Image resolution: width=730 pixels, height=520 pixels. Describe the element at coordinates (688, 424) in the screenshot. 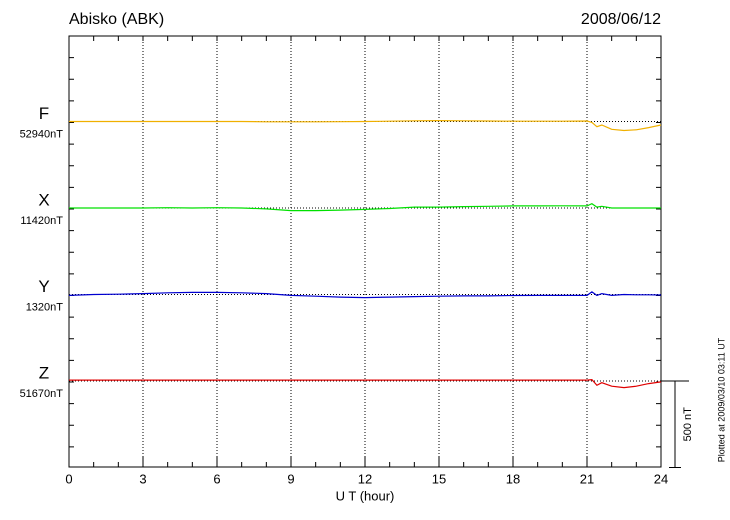

I see `scale-label: 500 nT` at that location.